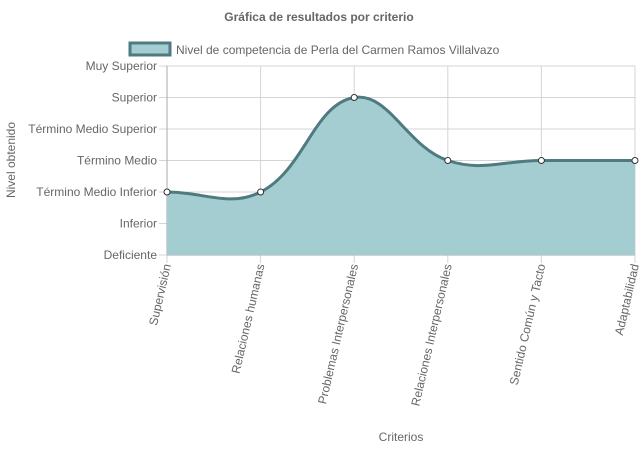 The height and width of the screenshot is (449, 639). I want to click on y-tick-label: Término Medio Inferior, so click(96, 192).